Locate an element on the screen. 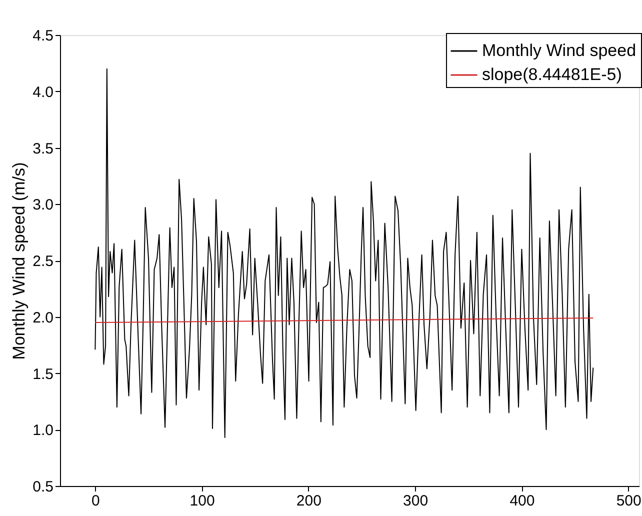 This screenshot has height=516, width=642. legend-label: Monthly Wind speed is located at coordinates (559, 50).